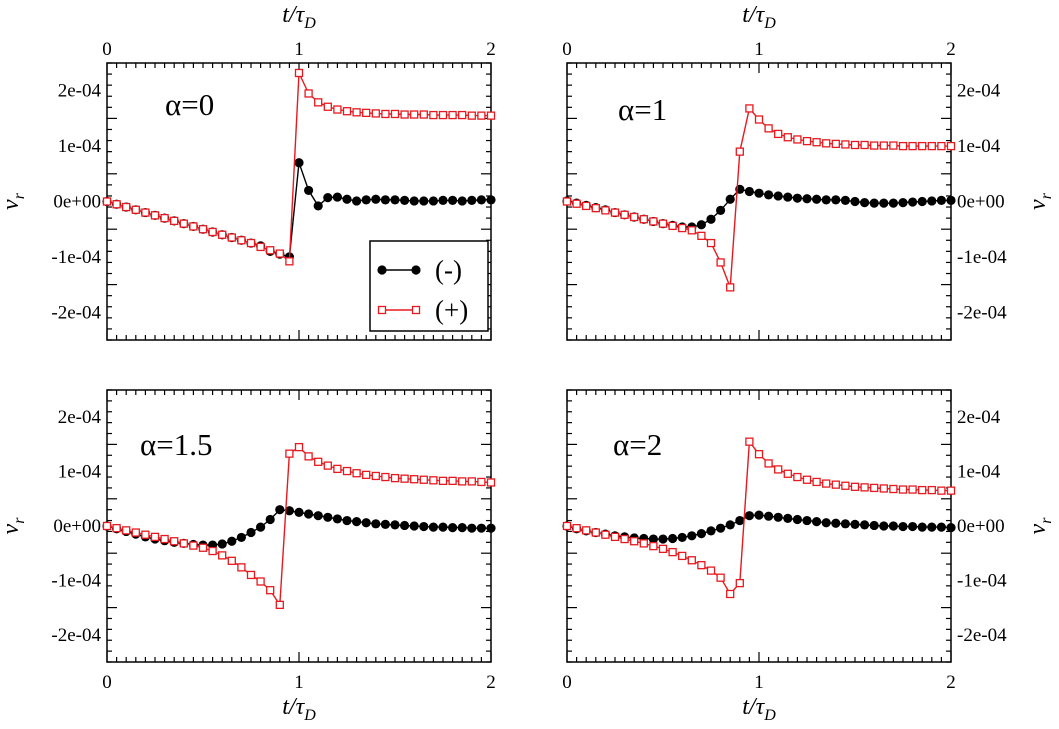 This screenshot has width=1059, height=729. What do you see at coordinates (451, 310) in the screenshot?
I see `legend-label: (+)` at bounding box center [451, 310].